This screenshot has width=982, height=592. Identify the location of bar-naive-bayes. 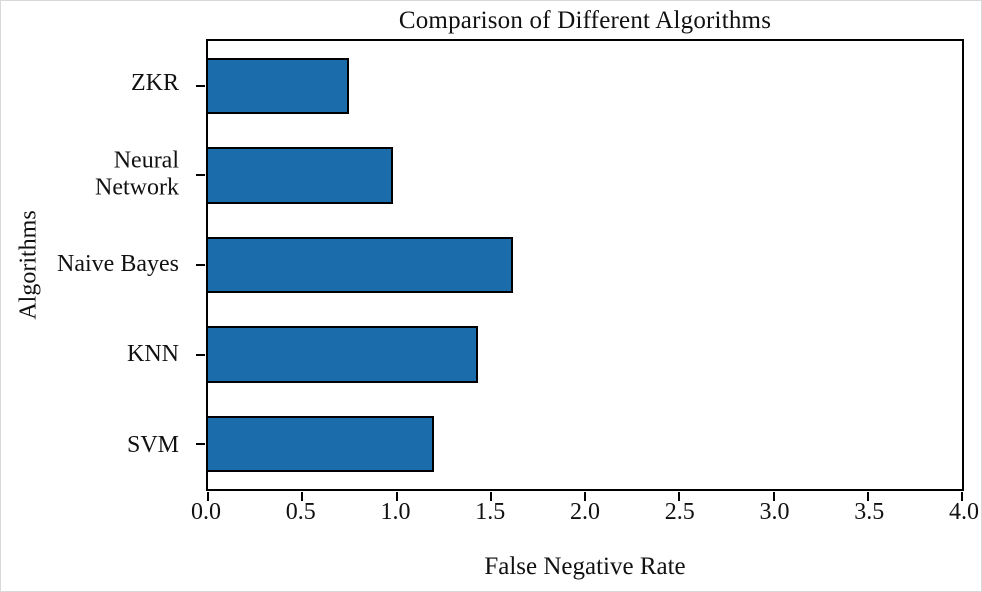
(361, 265).